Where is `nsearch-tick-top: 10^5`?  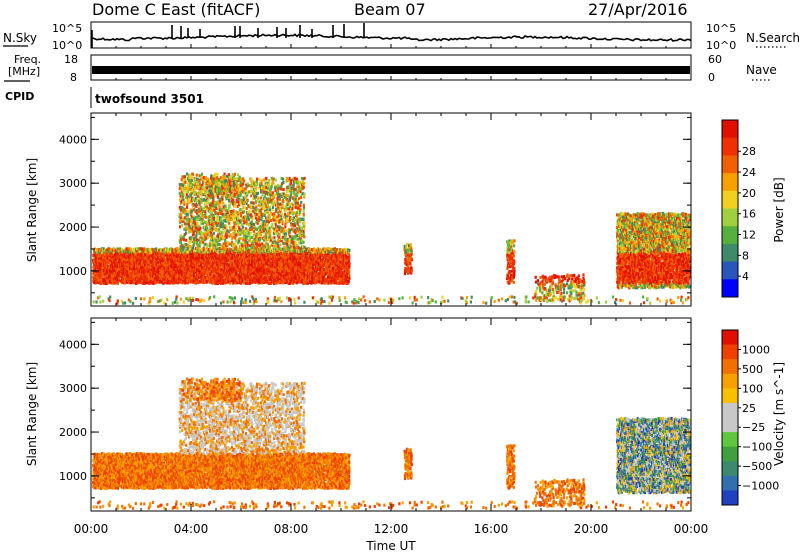
nsearch-tick-top: 10^5 is located at coordinates (721, 28).